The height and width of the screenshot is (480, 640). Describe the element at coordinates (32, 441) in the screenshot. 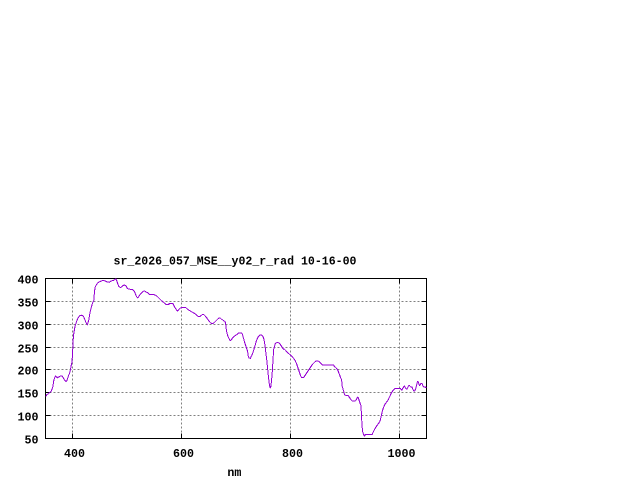

I see `svg-text: 50` at that location.